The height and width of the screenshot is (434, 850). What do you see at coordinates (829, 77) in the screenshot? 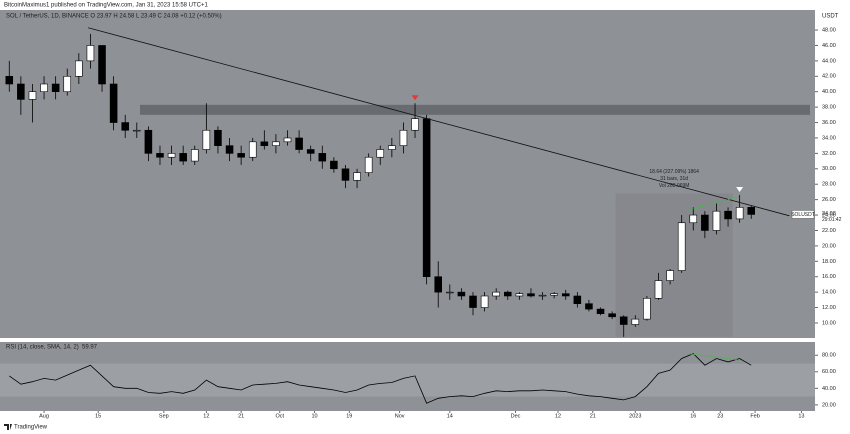
I see `y-tick-label: 42.00` at bounding box center [829, 77].